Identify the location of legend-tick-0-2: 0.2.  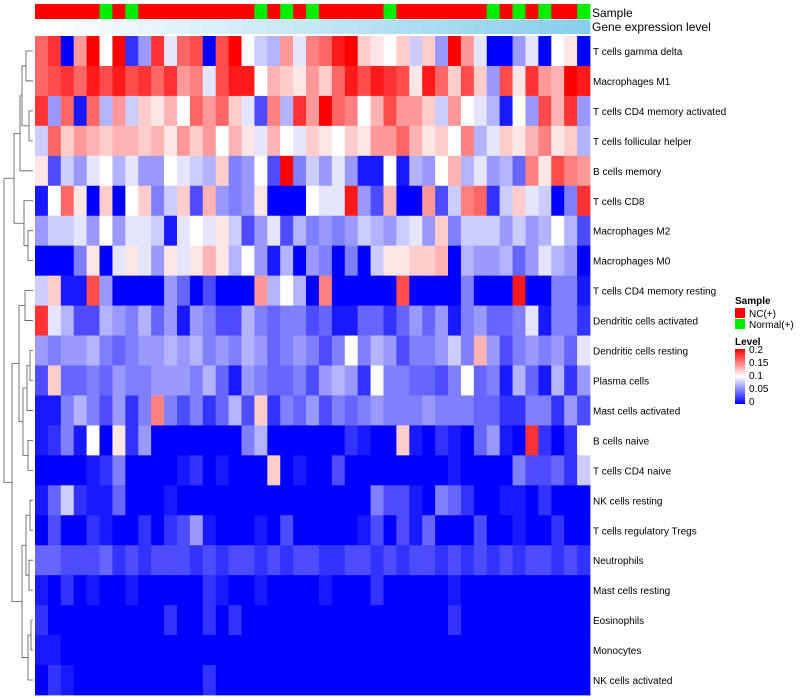
(756, 350).